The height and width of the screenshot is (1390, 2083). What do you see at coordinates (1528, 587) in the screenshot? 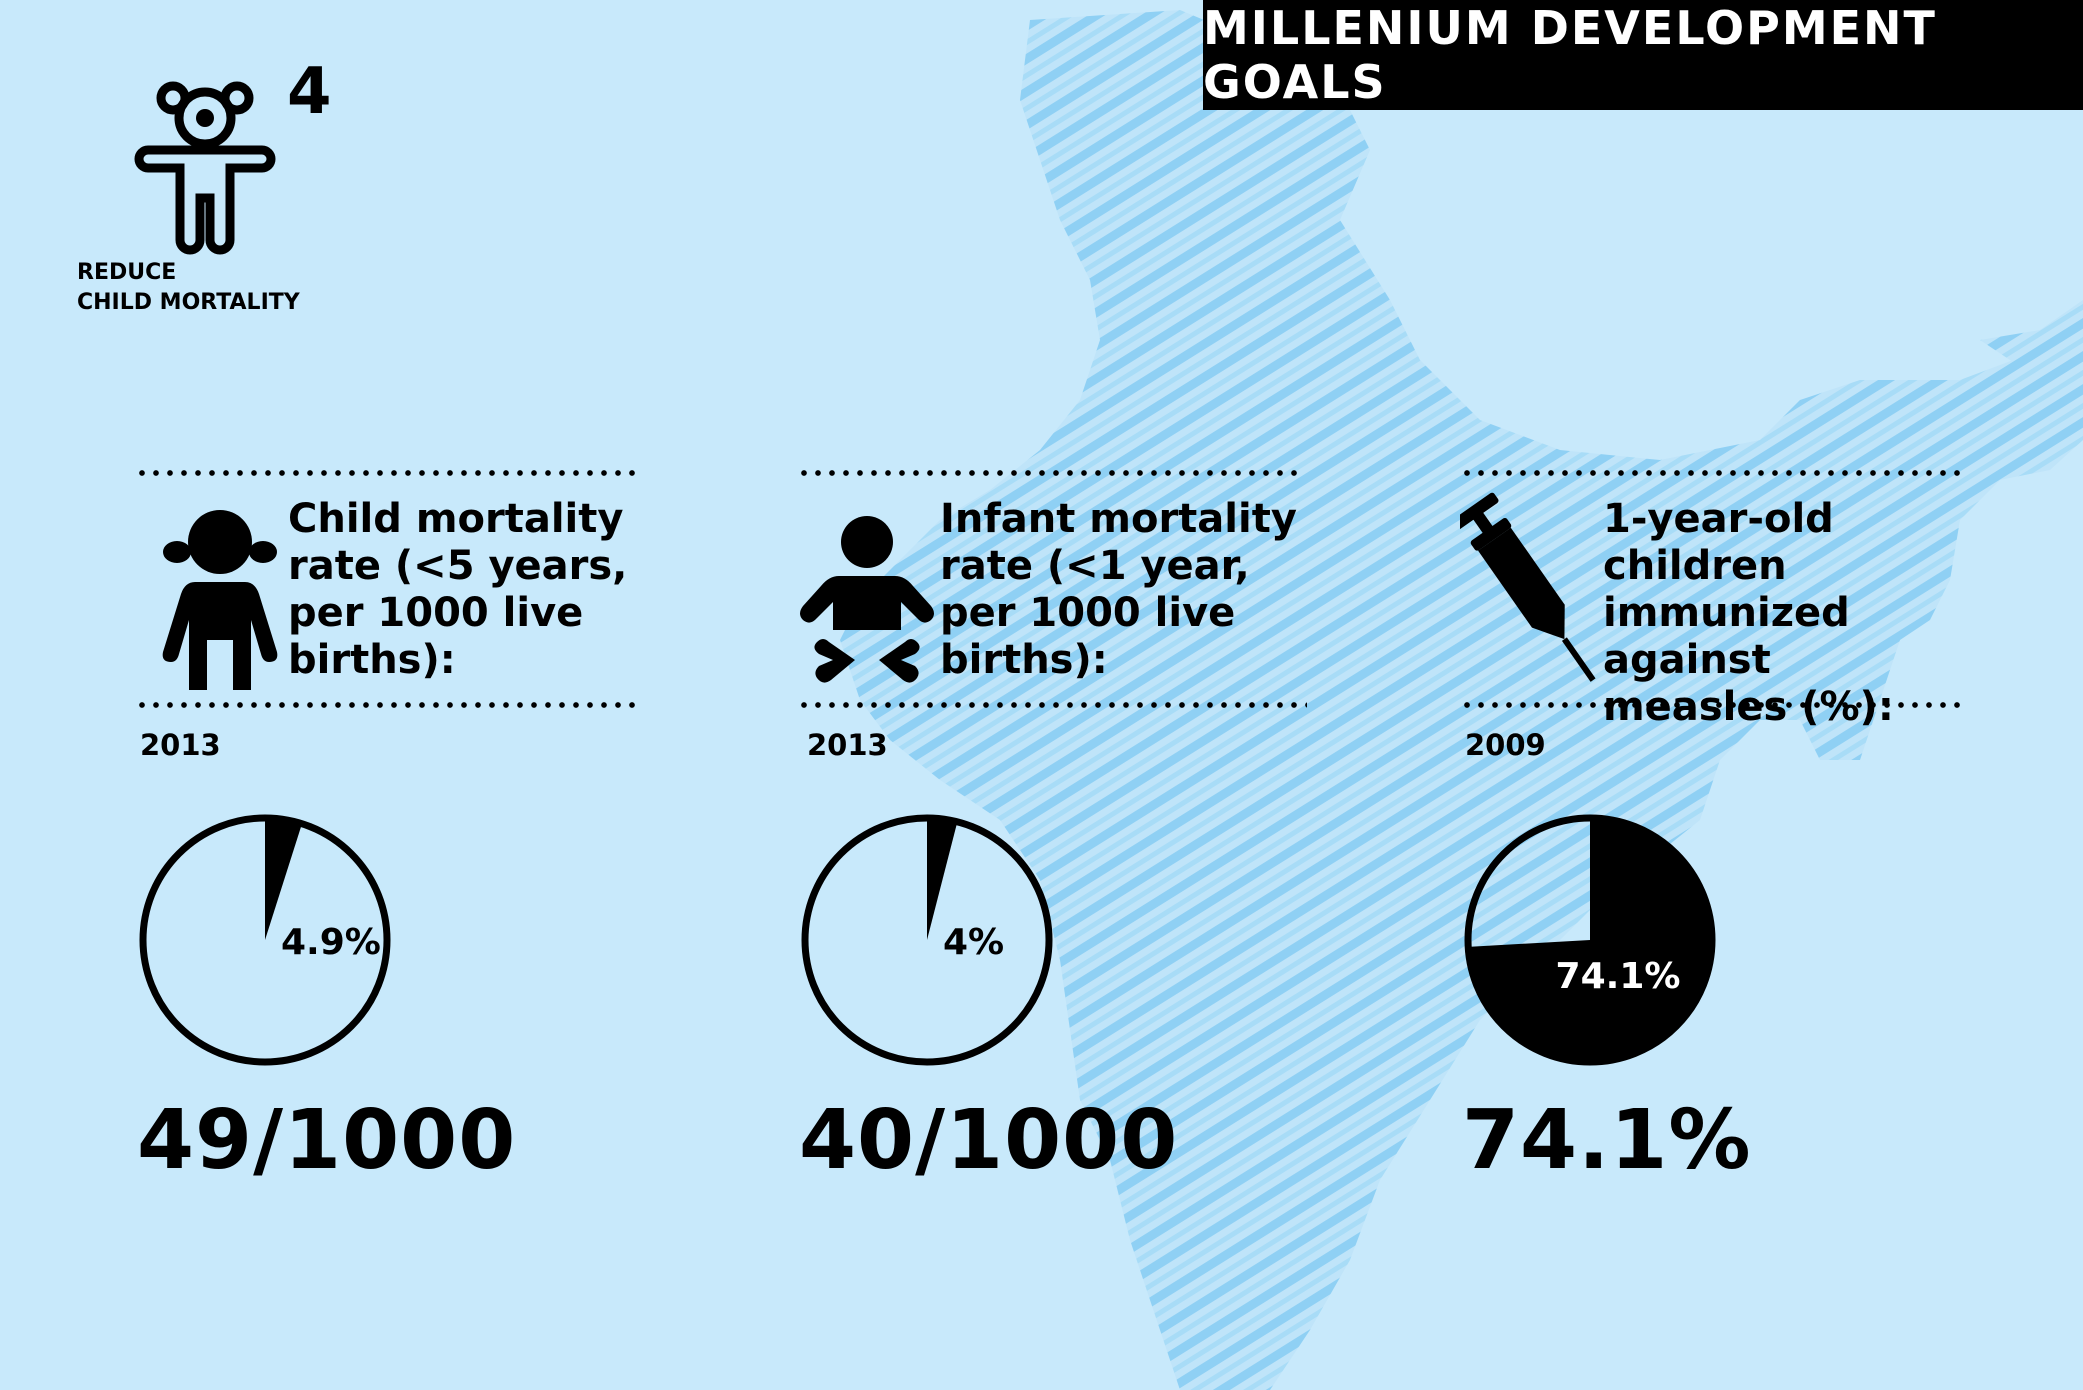
I see `syringe-icon` at bounding box center [1528, 587].